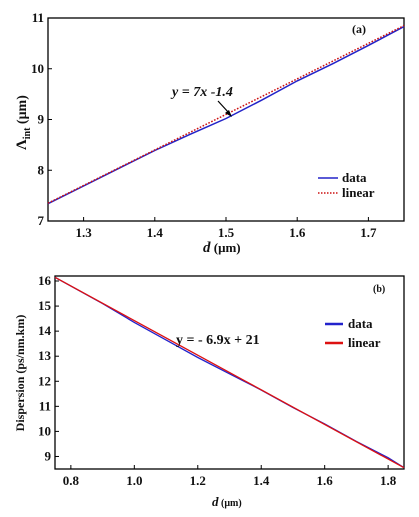 Image resolution: width=419 pixels, height=517 pixels. I want to click on svg-text: Λint (μm), so click(23, 122).